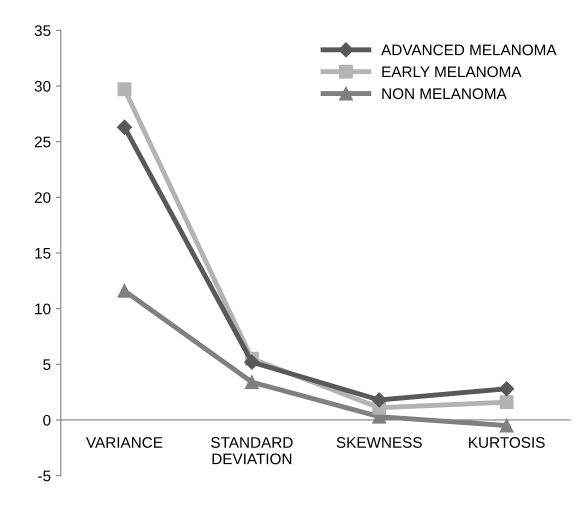 This screenshot has width=579, height=506. Describe the element at coordinates (46, 420) in the screenshot. I see `y-tick-label: 0` at that location.